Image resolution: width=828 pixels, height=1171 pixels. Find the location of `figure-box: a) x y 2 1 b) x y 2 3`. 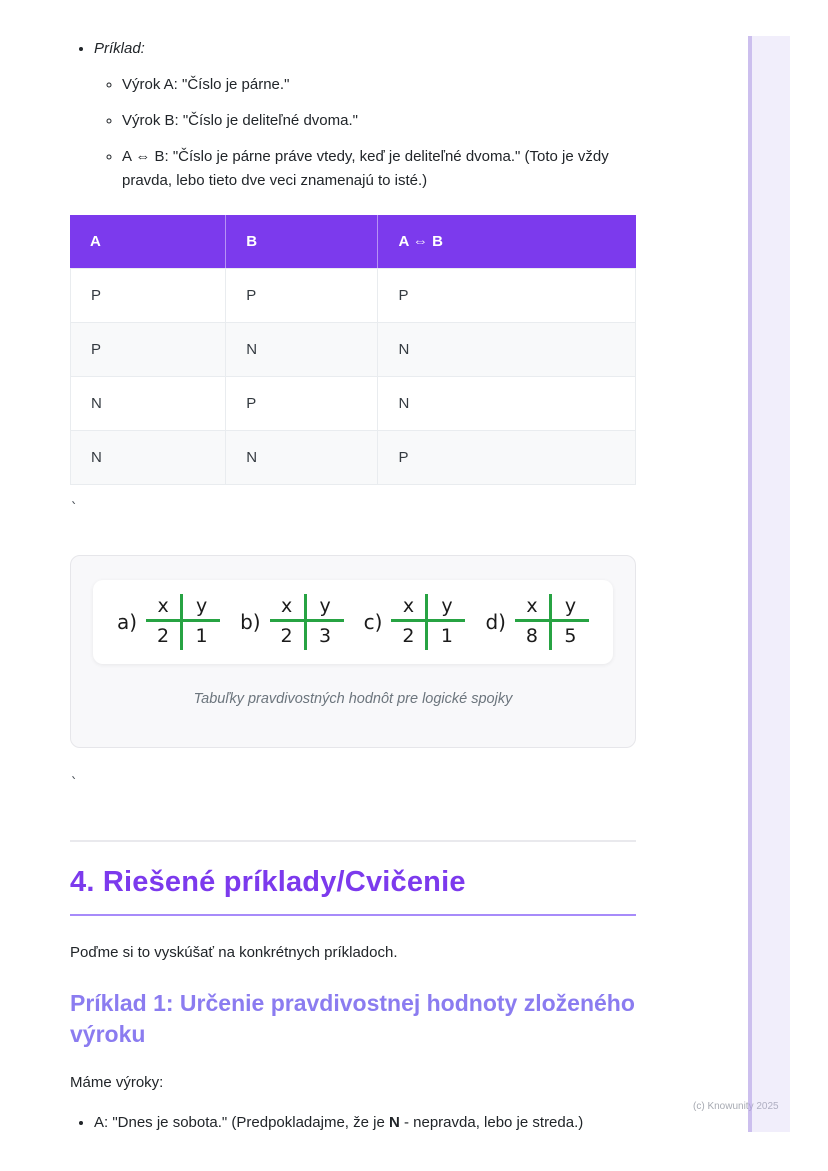

figure-box: a) x y 2 1 b) x y 2 3 is located at coordinates (353, 651).